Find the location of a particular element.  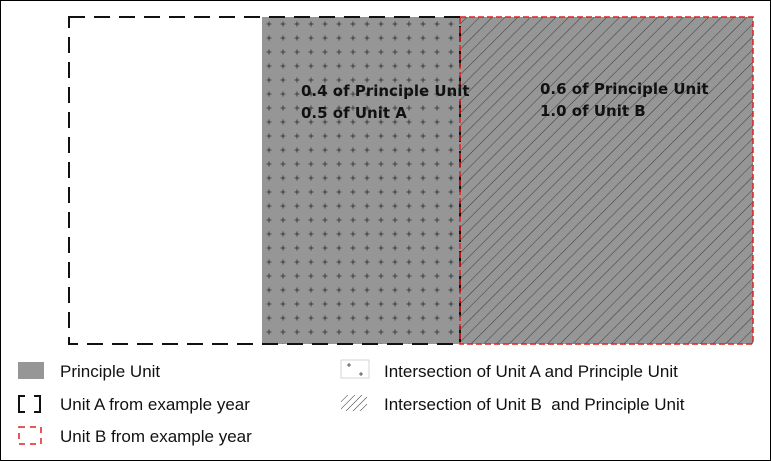

legend-intersection-b-swatch is located at coordinates (354, 403).